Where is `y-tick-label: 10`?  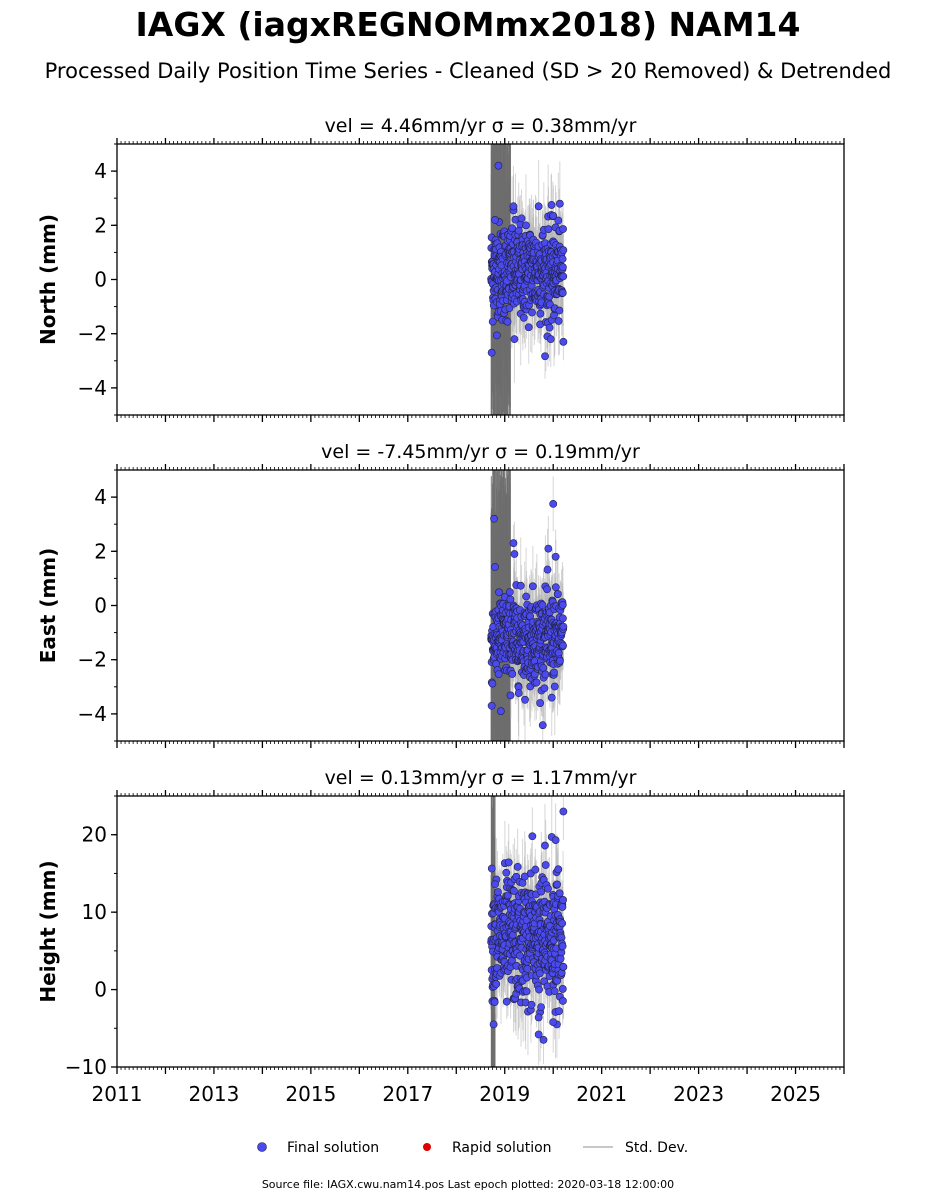
y-tick-label: 10 is located at coordinates (94, 912).